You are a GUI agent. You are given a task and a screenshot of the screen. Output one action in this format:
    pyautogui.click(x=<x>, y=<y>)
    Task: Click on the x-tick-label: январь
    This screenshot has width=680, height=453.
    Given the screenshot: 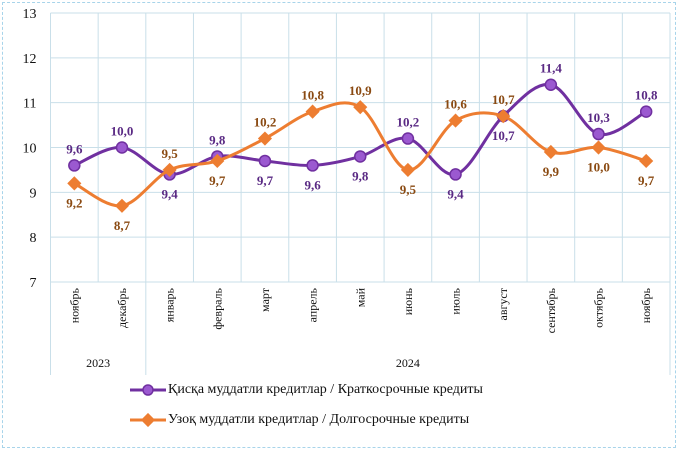 What is the action you would take?
    pyautogui.click(x=170, y=304)
    